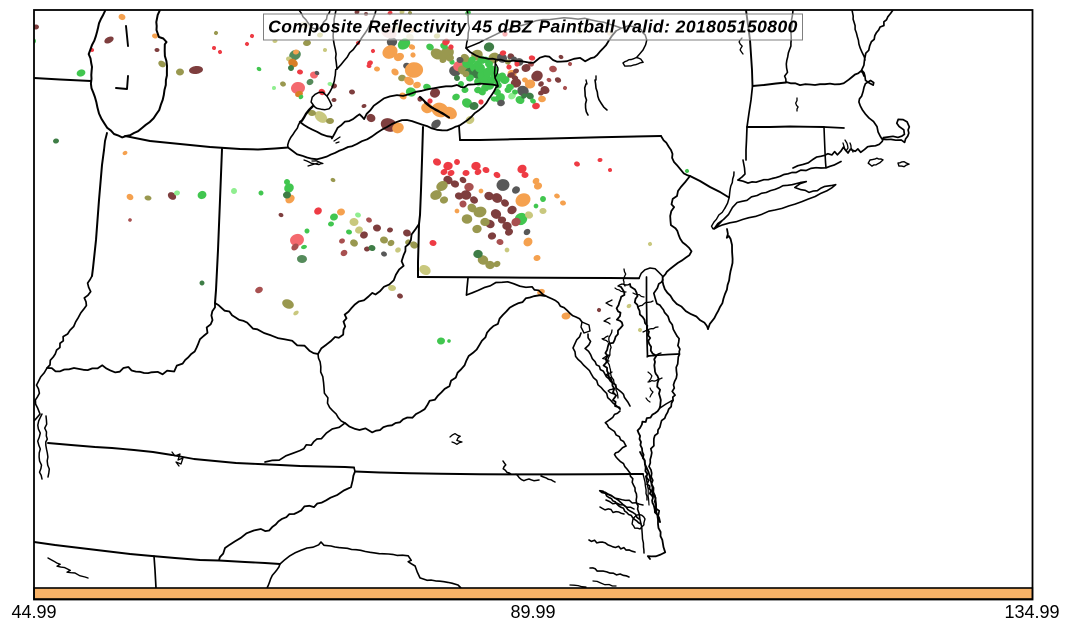  Describe the element at coordinates (33, 612) in the screenshot. I see `svg-text: 44.99` at that location.